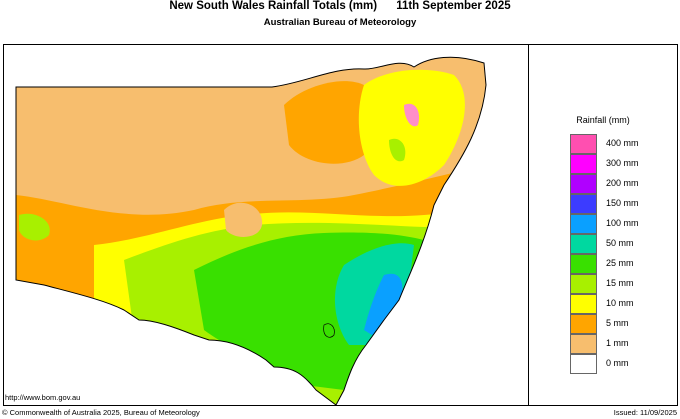  Describe the element at coordinates (528, 225) in the screenshot. I see `legend-divider` at that location.